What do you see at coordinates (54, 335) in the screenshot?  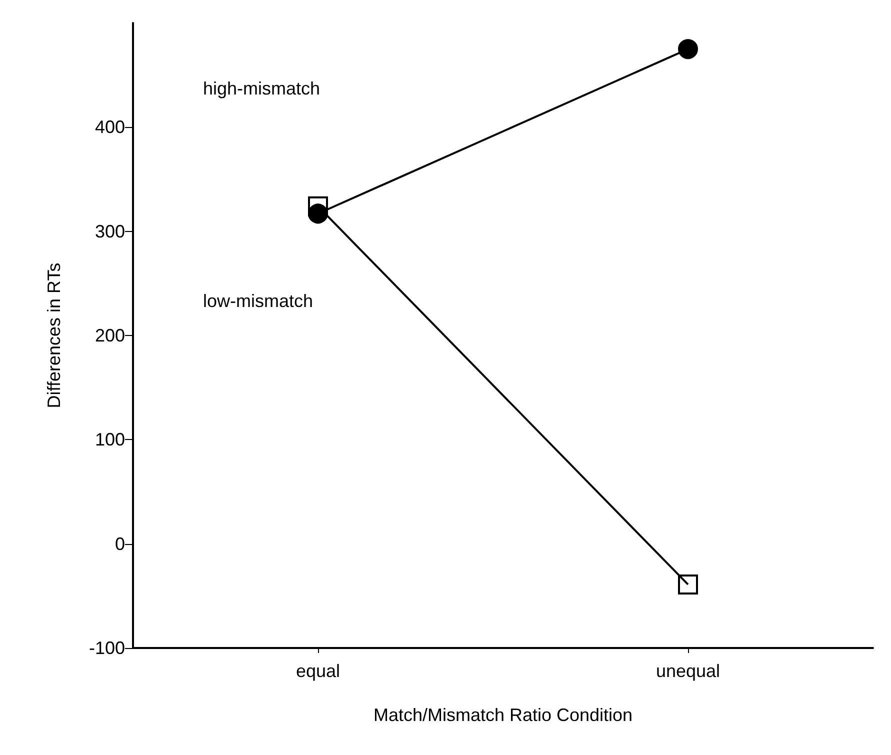 I see `y-axis-title: Differences in RTs` at bounding box center [54, 335].